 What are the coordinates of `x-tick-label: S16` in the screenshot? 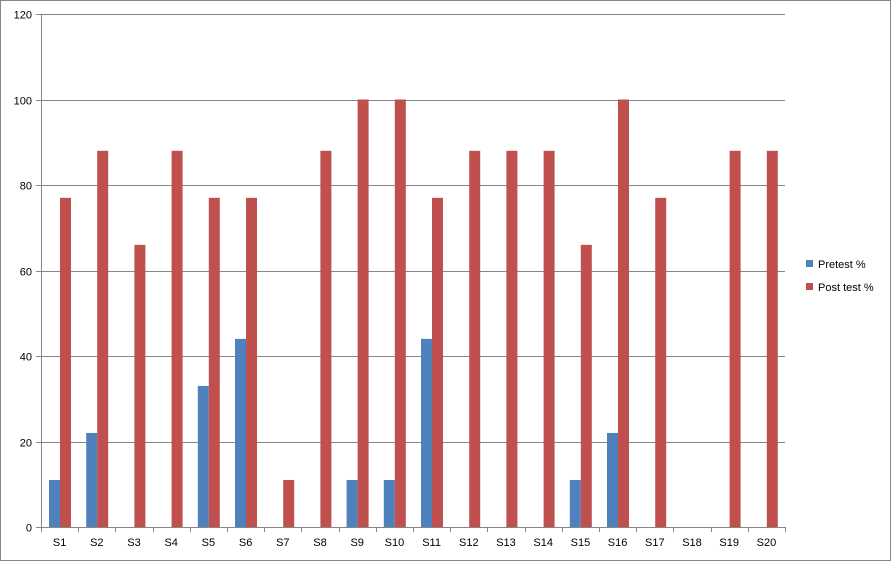 It's located at (618, 543).